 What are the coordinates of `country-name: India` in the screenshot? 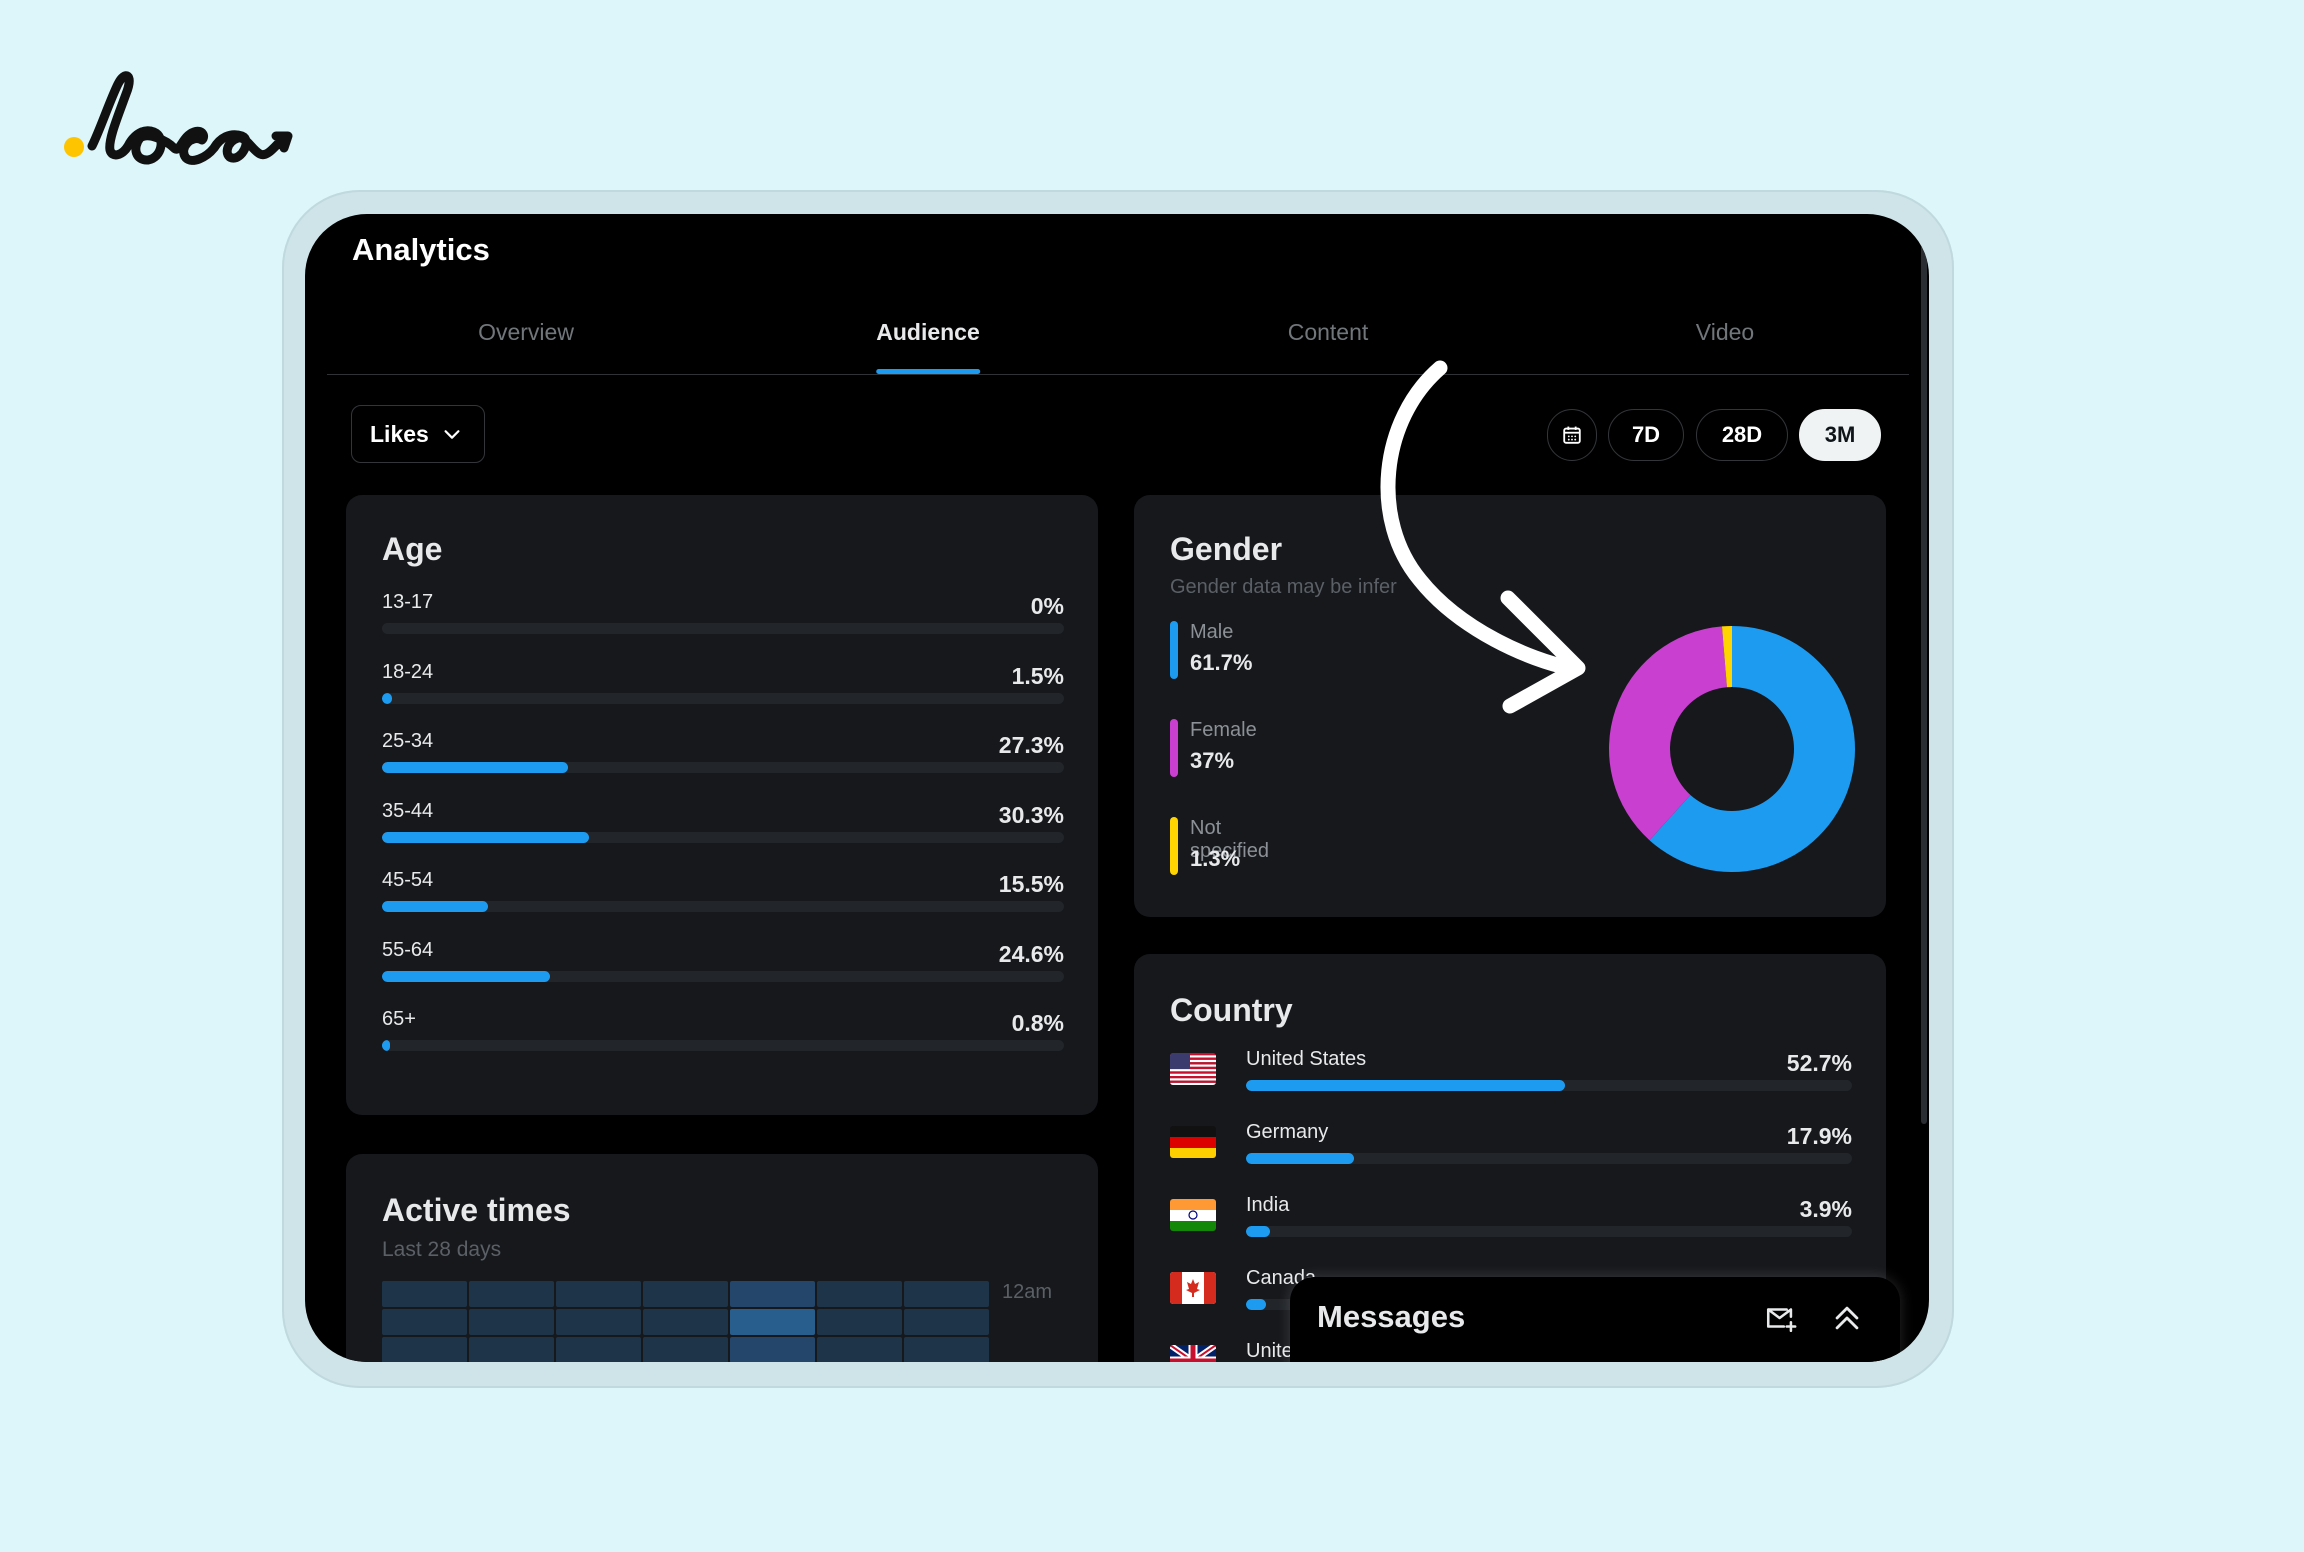 It's located at (1268, 1205).